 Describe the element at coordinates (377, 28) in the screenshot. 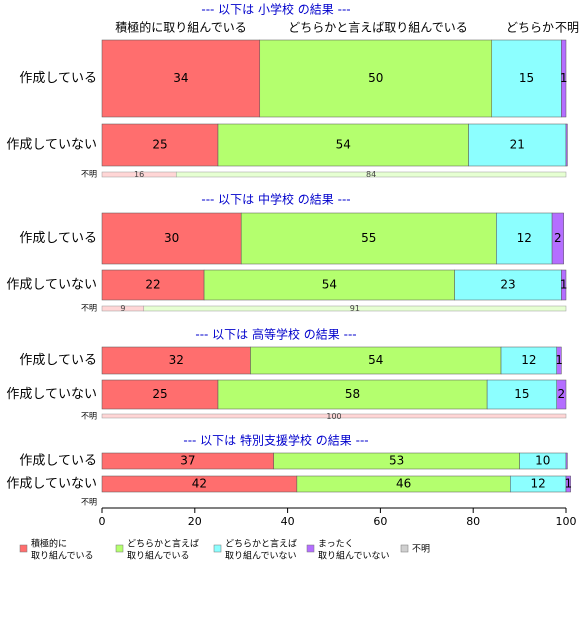

I see `column-label: どちらかと言えば取り組んでいる` at that location.